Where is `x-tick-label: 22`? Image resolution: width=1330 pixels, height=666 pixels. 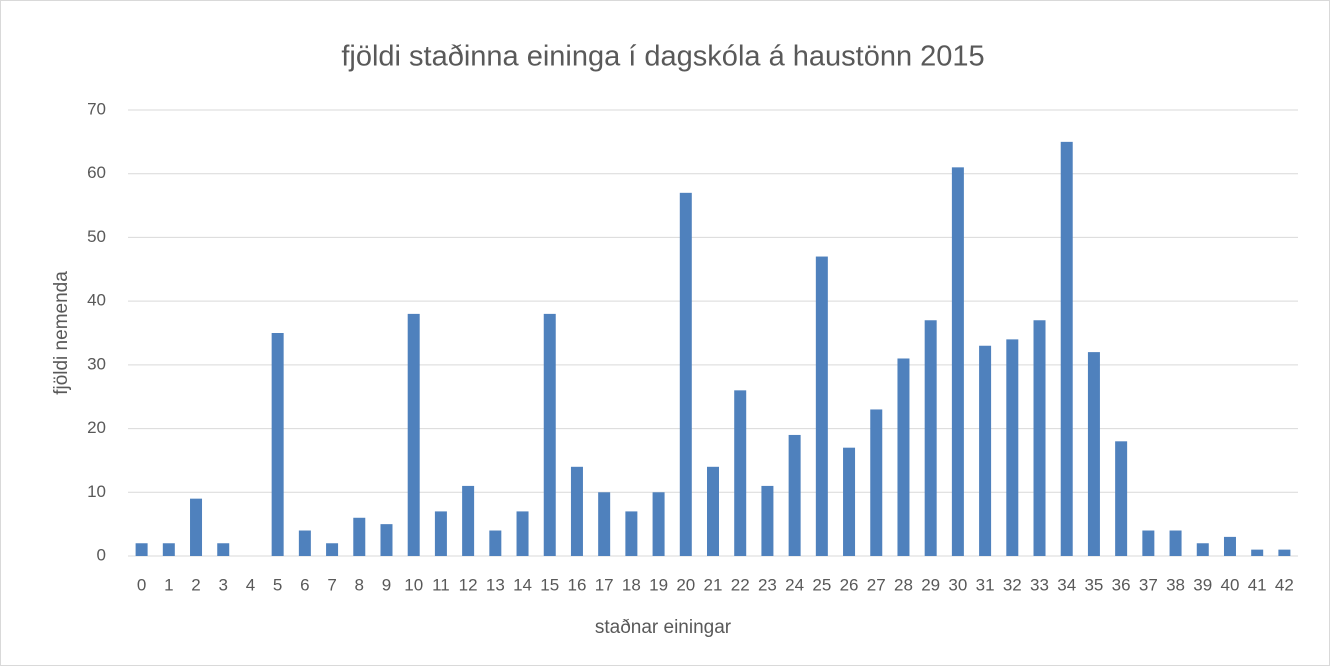
x-tick-label: 22 is located at coordinates (740, 584).